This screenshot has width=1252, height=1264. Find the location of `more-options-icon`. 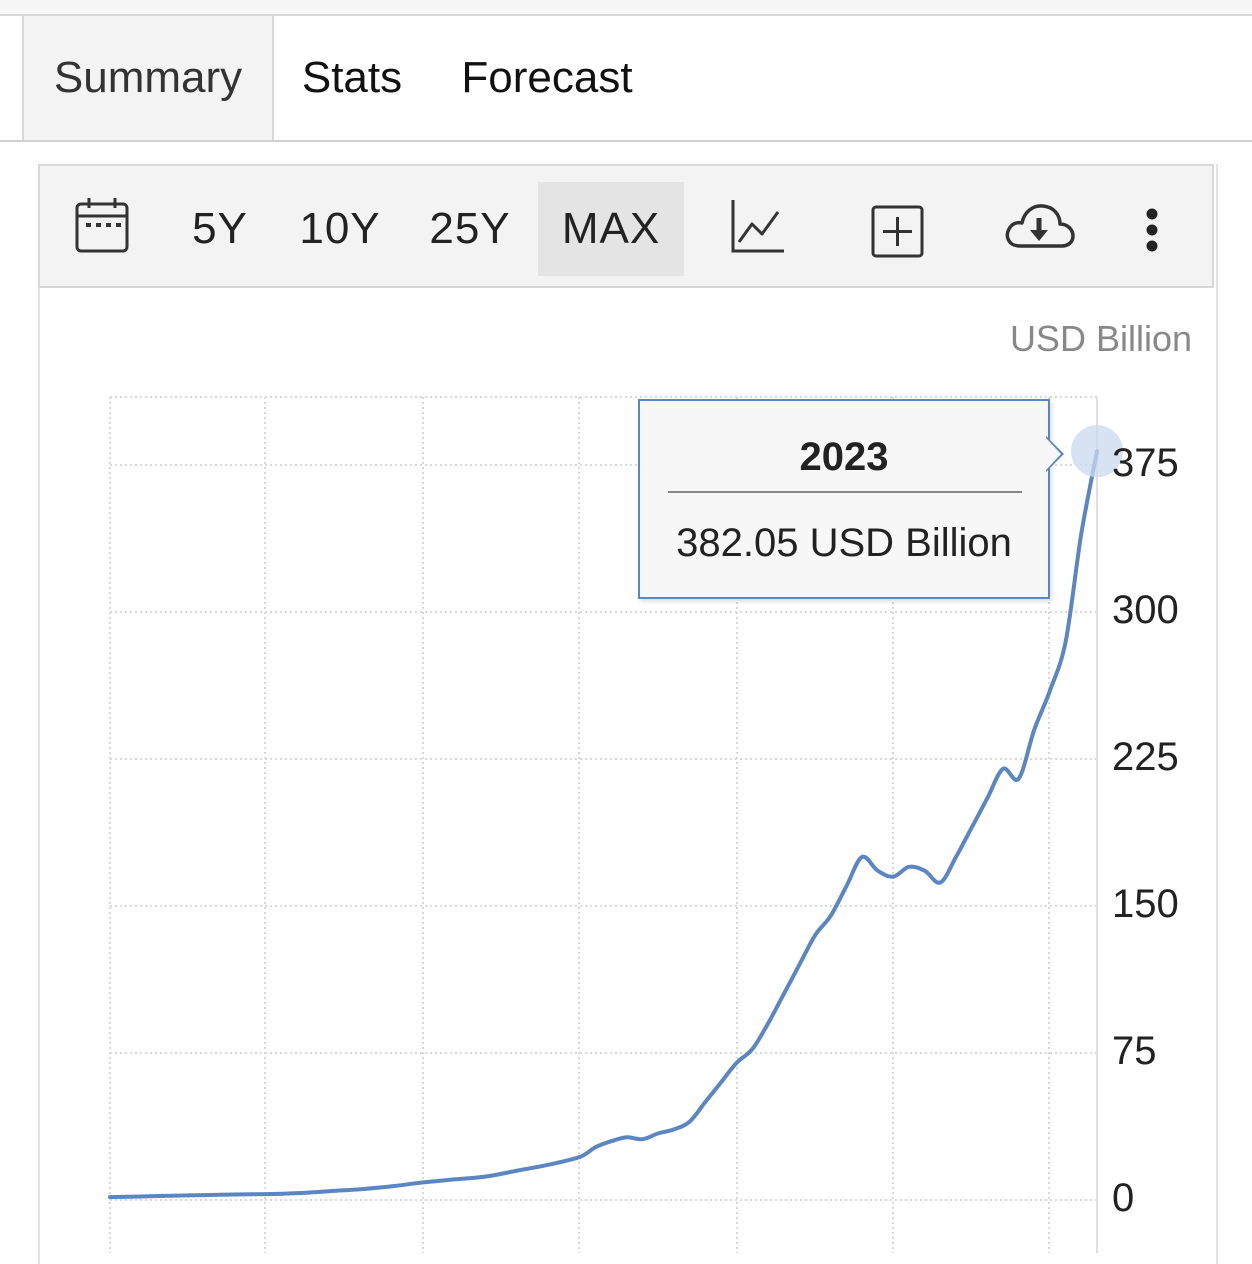

more-options-icon is located at coordinates (1152, 230).